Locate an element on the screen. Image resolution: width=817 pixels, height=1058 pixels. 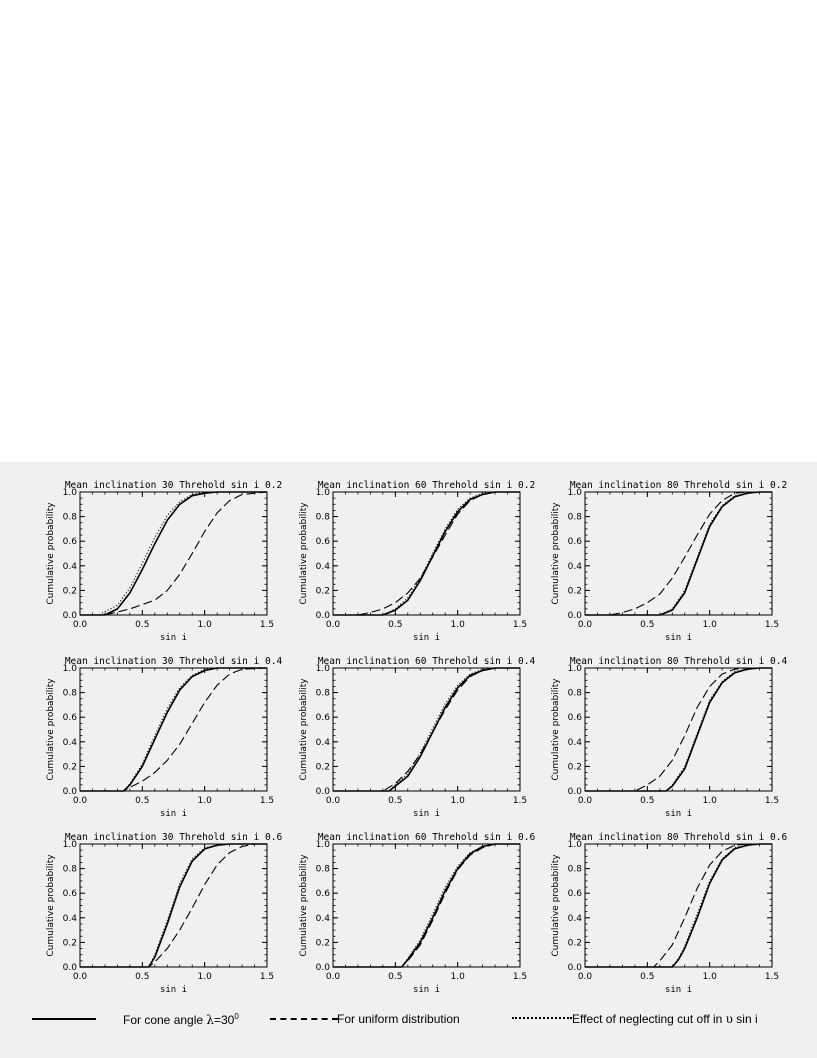
legend-degree-sup: 0 is located at coordinates (236, 1016).